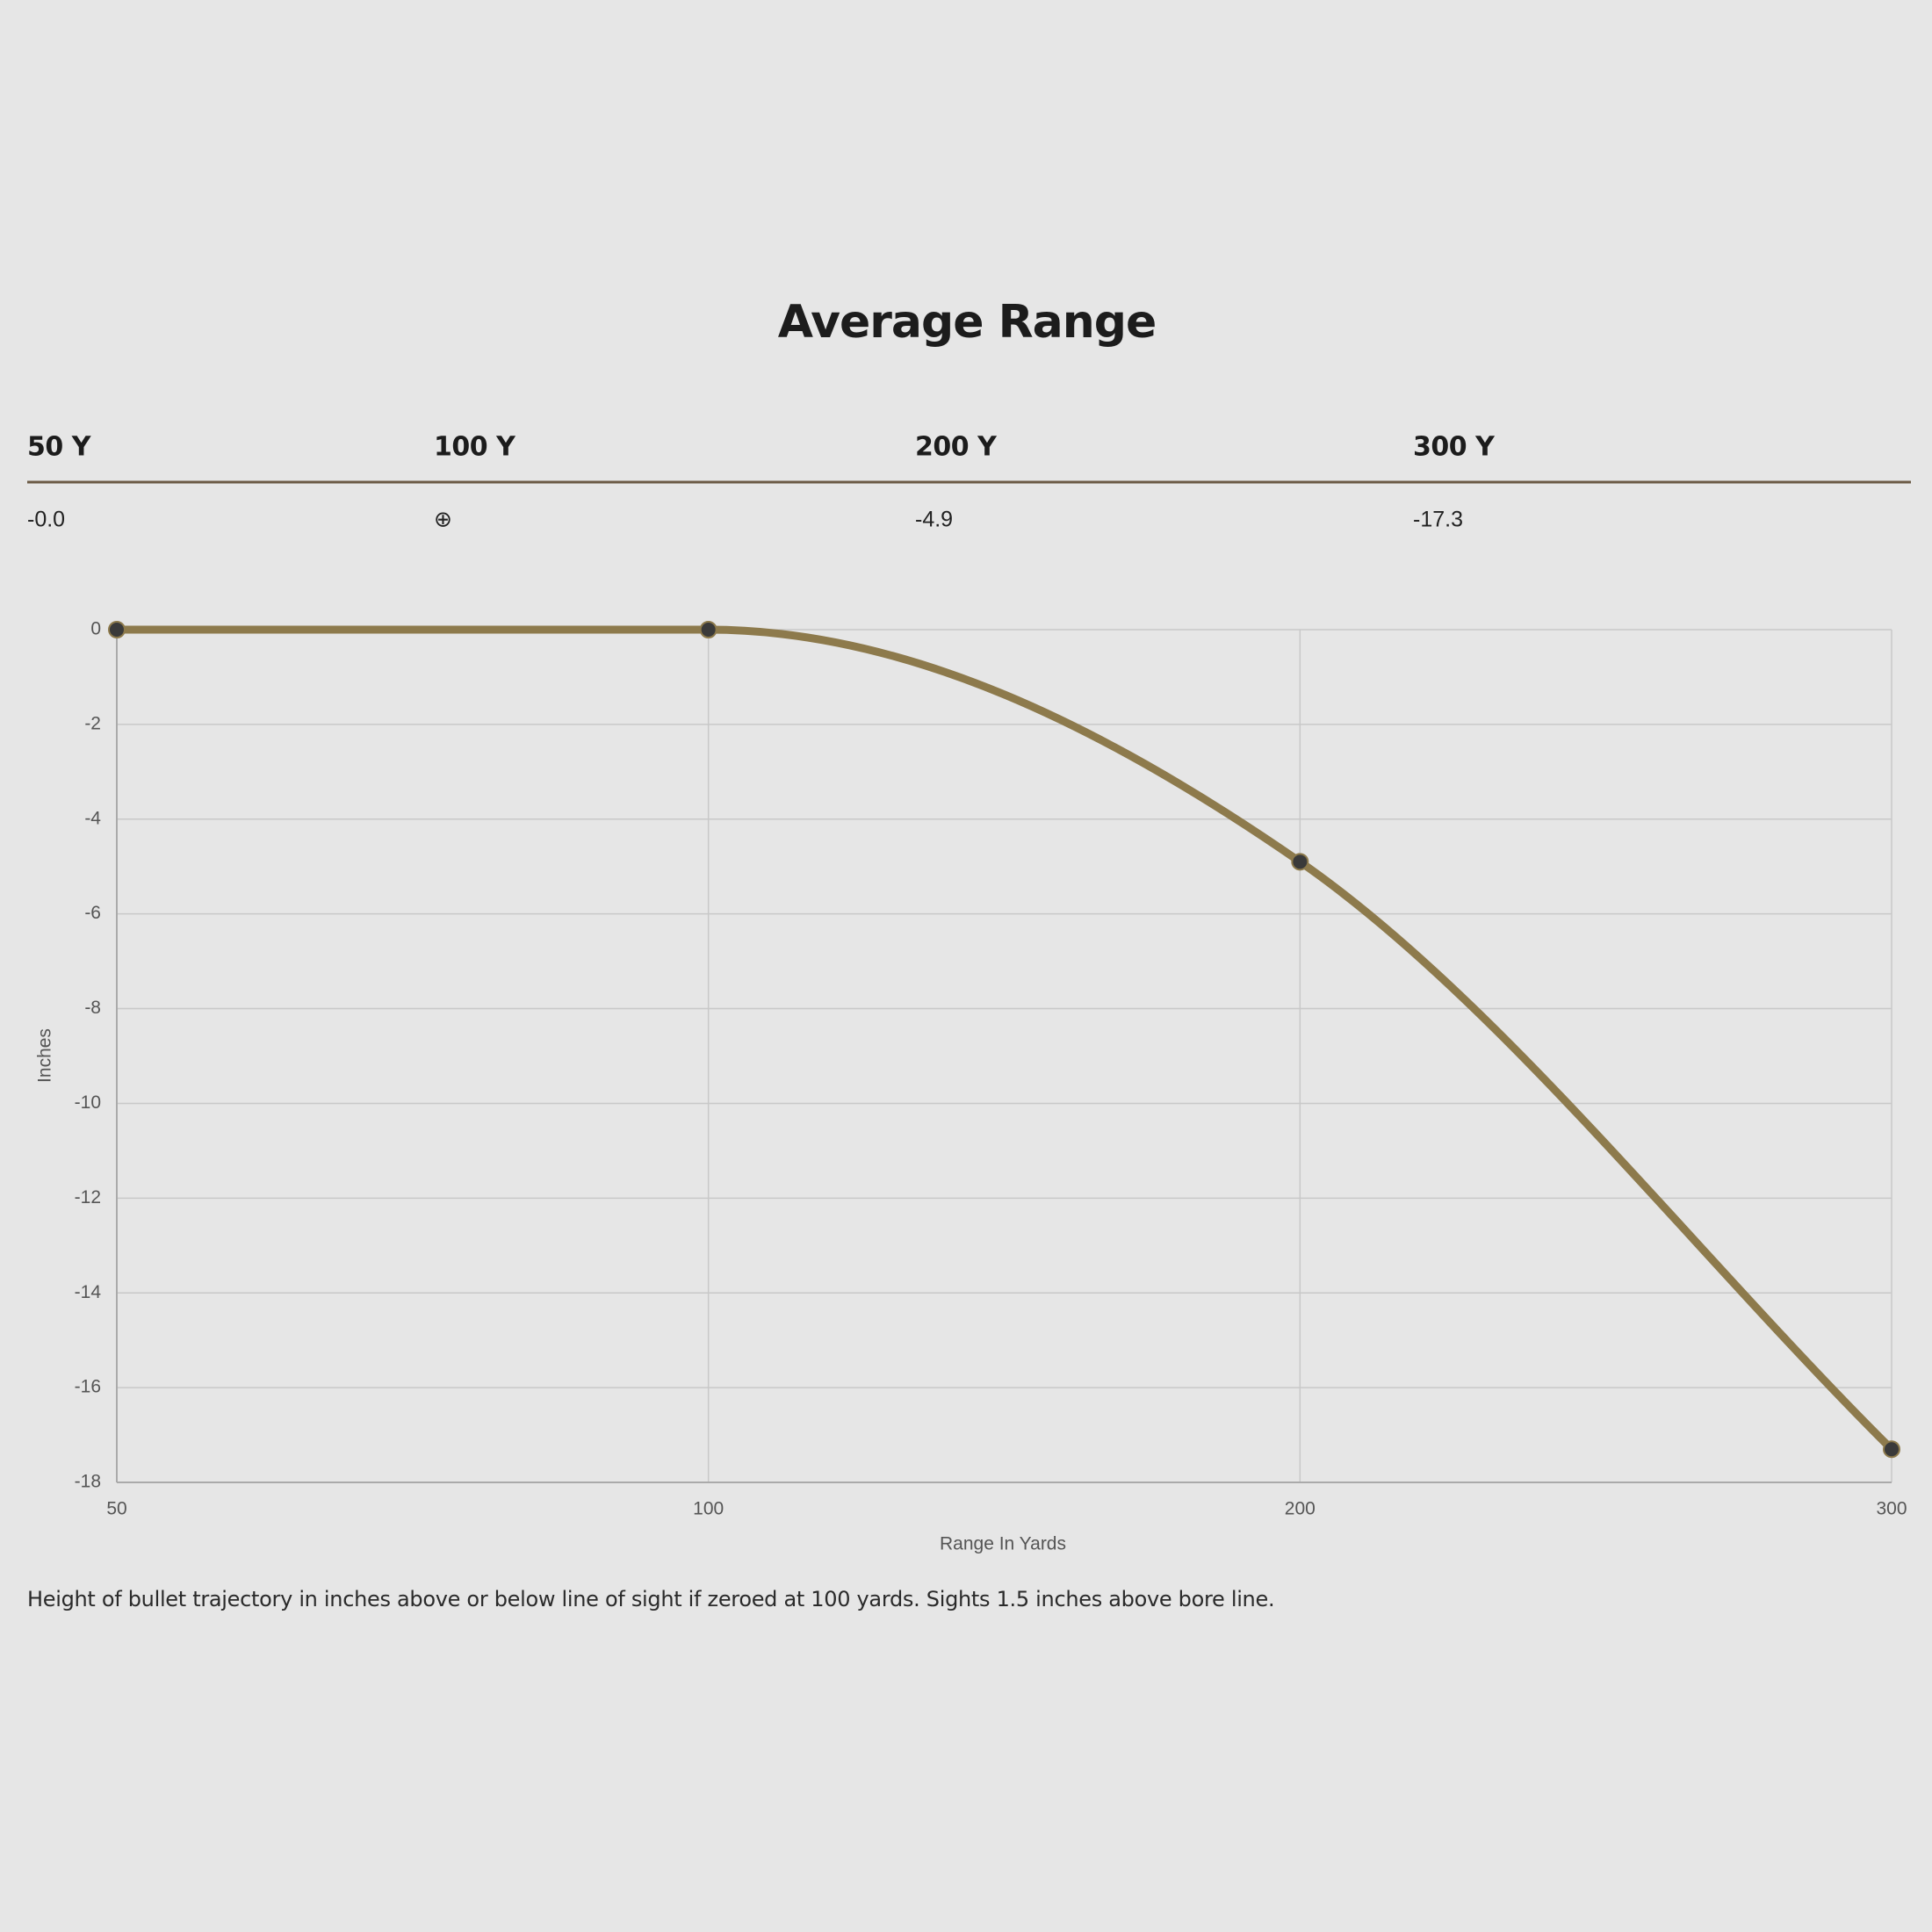 This screenshot has width=1932, height=1932. Describe the element at coordinates (93, 818) in the screenshot. I see `y-tick-label: -4` at that location.